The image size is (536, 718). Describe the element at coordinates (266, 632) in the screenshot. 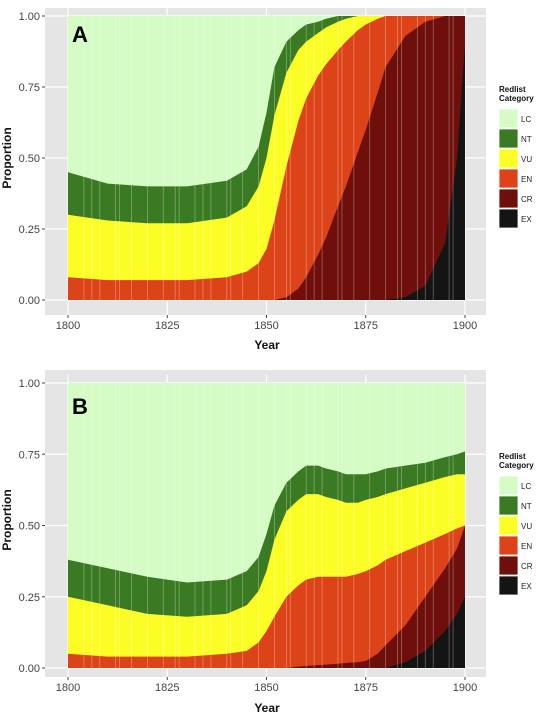

I see `area-EX` at that location.